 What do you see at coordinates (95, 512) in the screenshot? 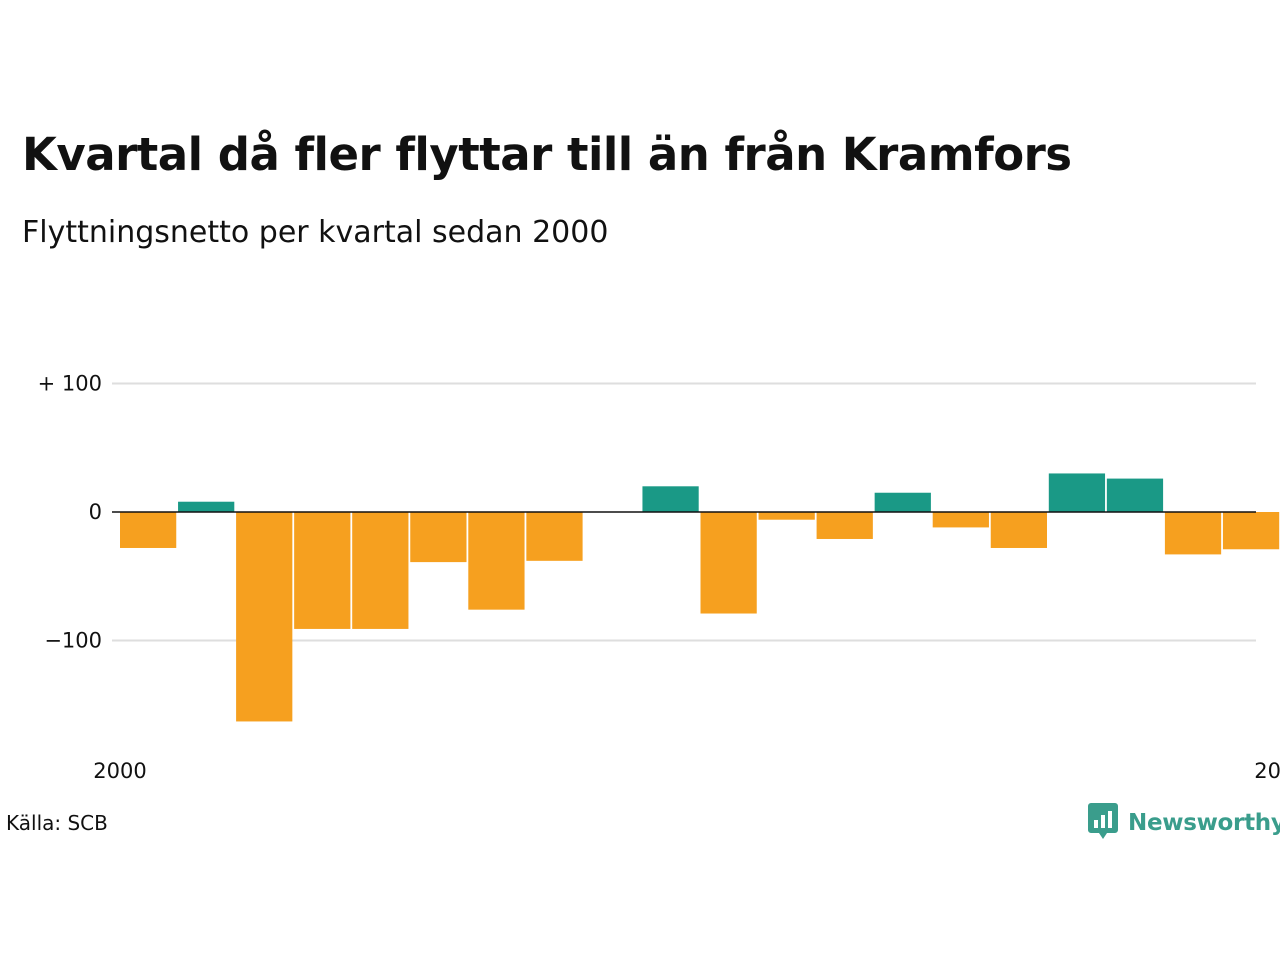
I see `y-tick-label: 0` at bounding box center [95, 512].